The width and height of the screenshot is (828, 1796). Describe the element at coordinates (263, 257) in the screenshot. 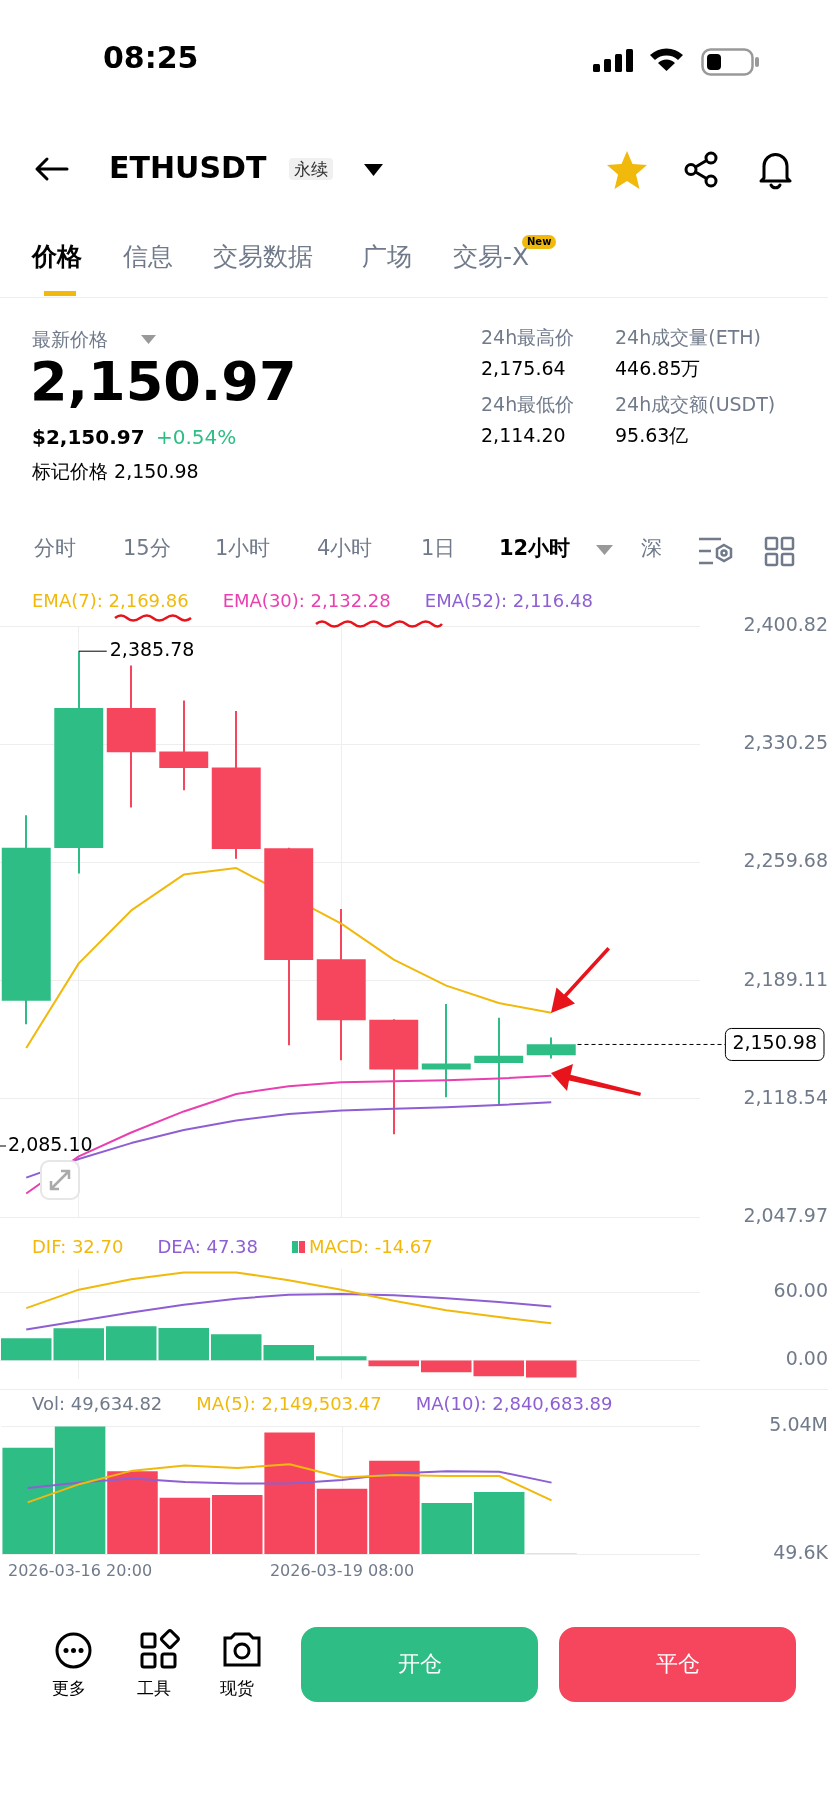

I see `text: 交易数据` at that location.